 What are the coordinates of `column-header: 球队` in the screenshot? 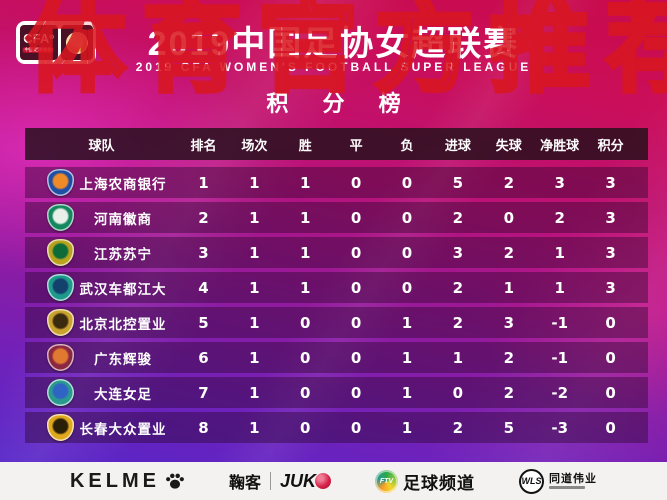 It's located at (101, 145).